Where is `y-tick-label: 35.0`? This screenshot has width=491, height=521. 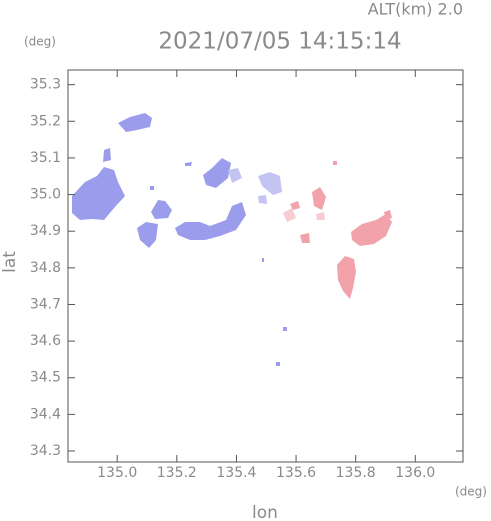
y-tick-label: 35.0 is located at coordinates (45, 195).